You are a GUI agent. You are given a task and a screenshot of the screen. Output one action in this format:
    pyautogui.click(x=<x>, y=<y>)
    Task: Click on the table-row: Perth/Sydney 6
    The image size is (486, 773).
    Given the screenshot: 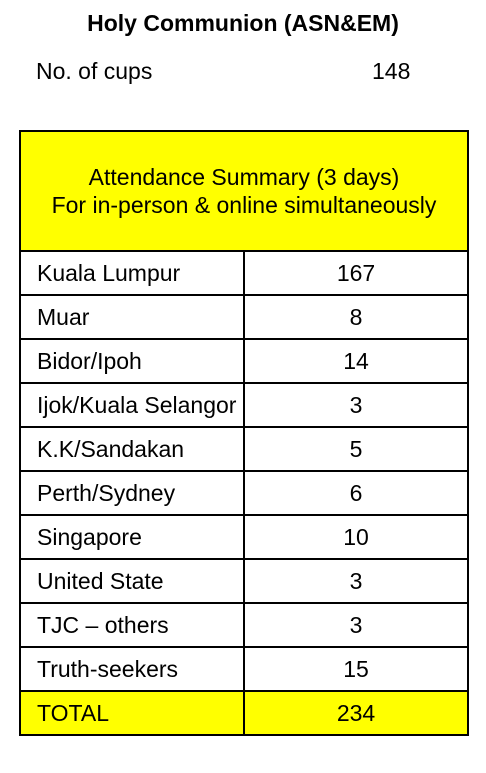 What is the action you would take?
    pyautogui.click(x=244, y=493)
    